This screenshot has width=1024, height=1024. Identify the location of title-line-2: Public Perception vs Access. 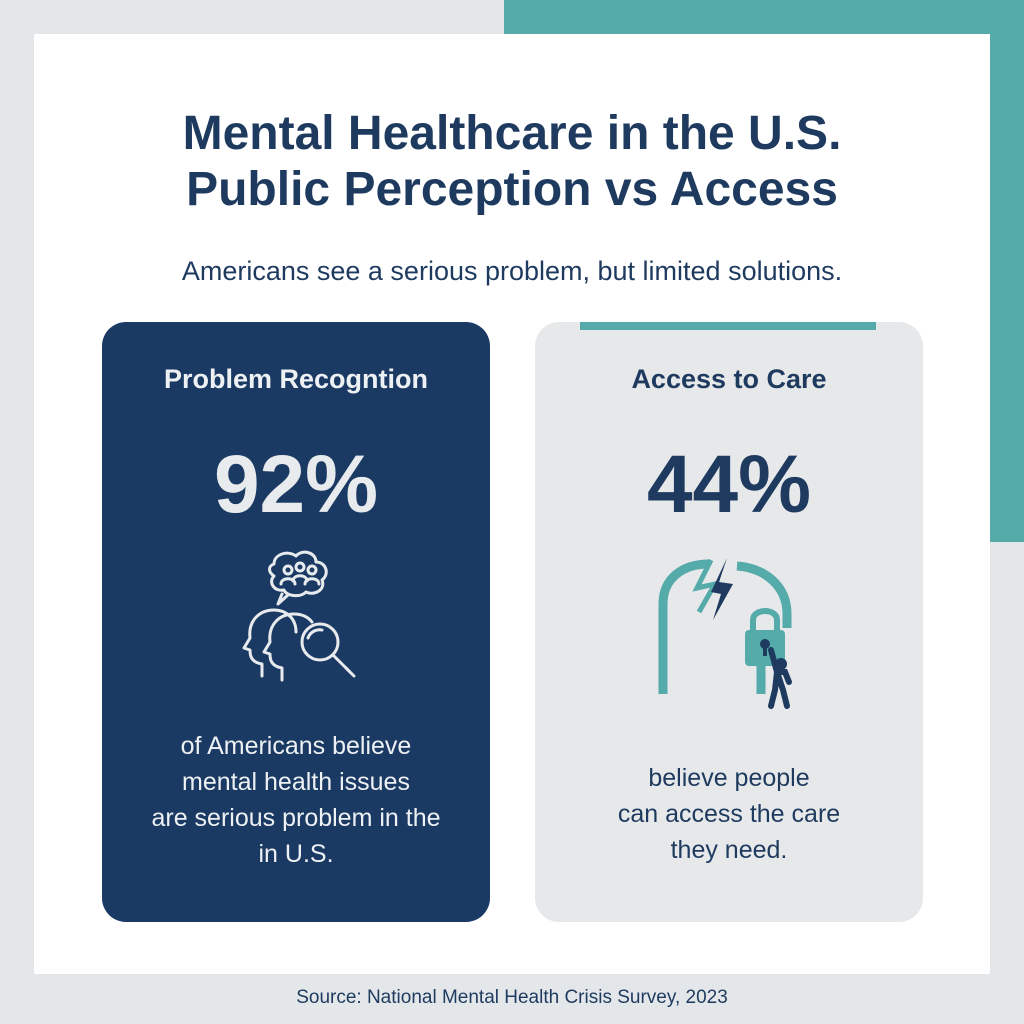
(512, 189).